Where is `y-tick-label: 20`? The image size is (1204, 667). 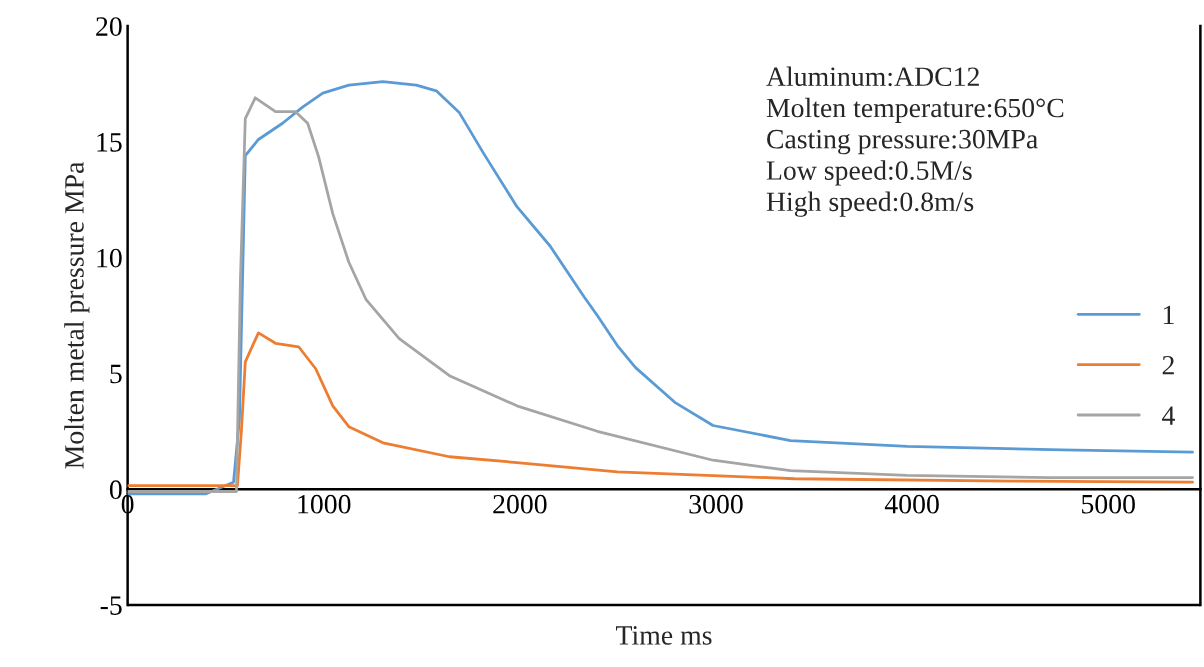
y-tick-label: 20 is located at coordinates (109, 26).